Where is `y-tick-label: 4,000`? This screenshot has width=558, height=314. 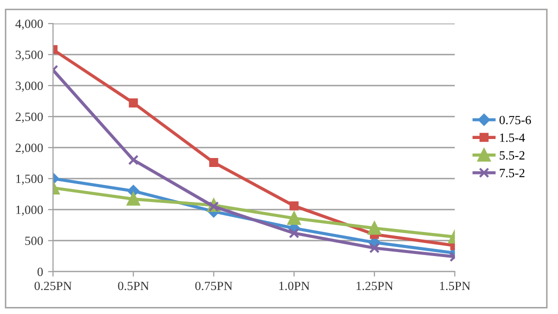 y-tick-label: 4,000 is located at coordinates (29, 25).